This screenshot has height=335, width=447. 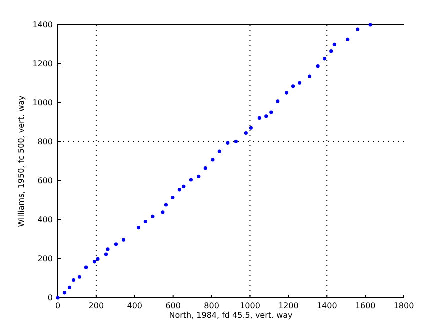 What do you see at coordinates (42, 25) in the screenshot?
I see `y-tick-label: 1400` at bounding box center [42, 25].